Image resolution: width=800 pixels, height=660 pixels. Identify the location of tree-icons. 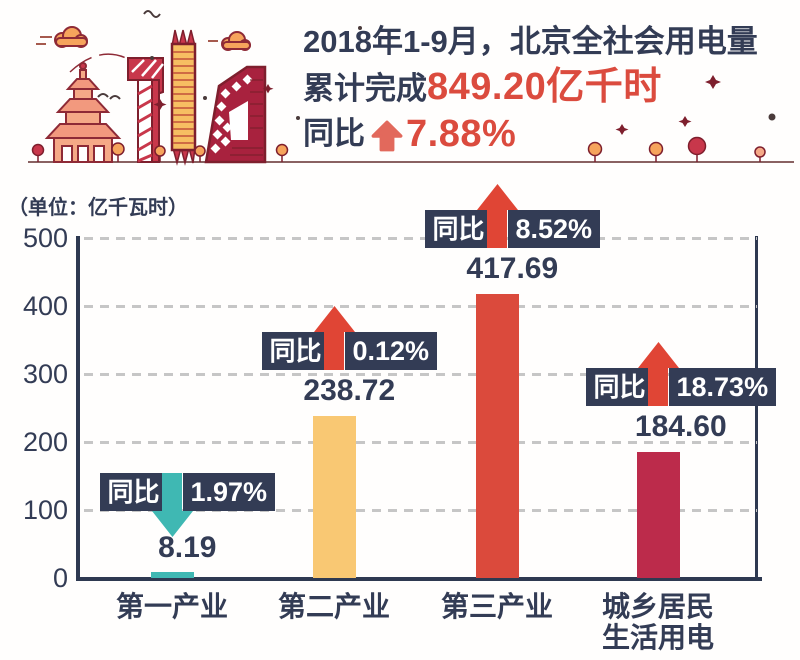
(398, 149).